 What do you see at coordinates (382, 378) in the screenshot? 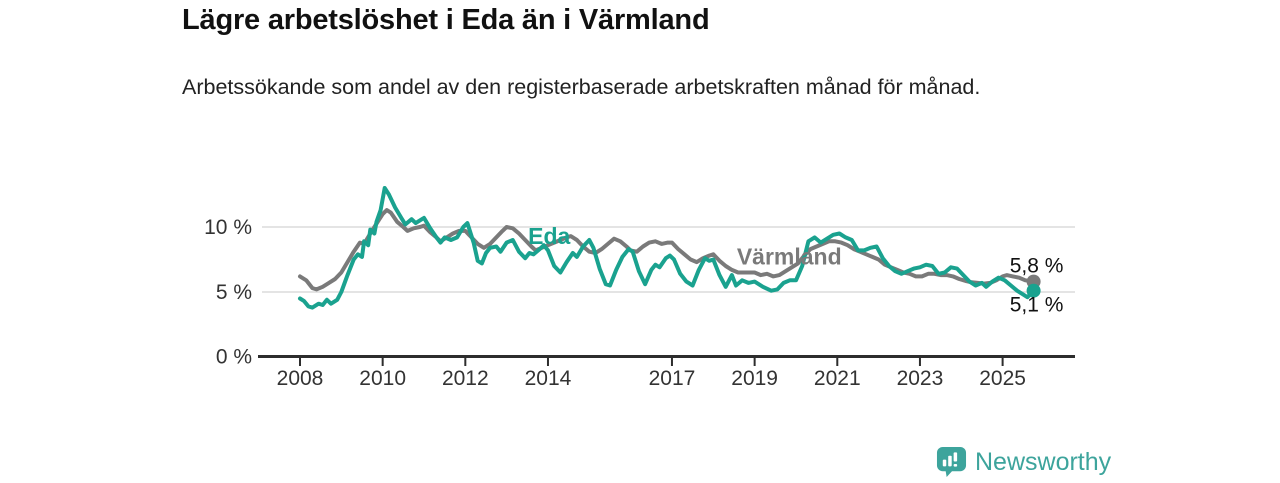
I see `x-axis-tick-label: 2010` at bounding box center [382, 378].